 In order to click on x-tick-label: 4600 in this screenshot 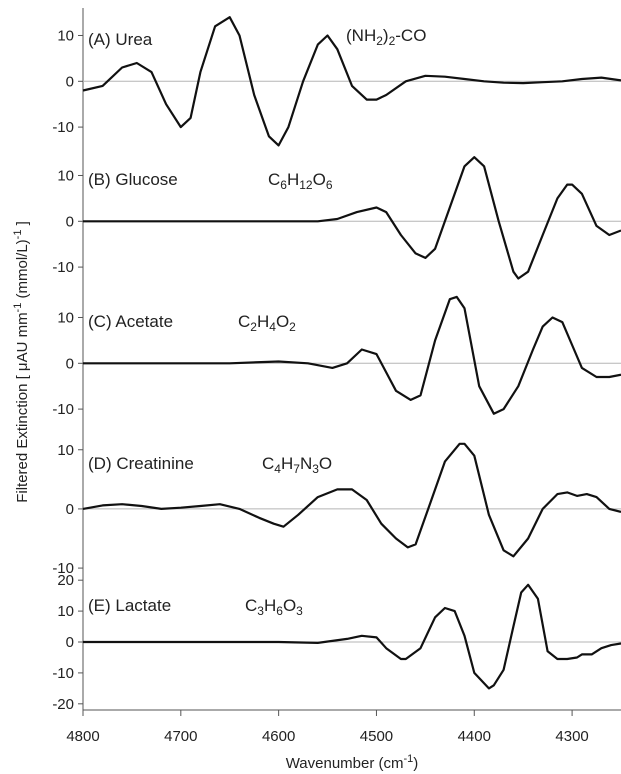, I will do `click(278, 736)`.